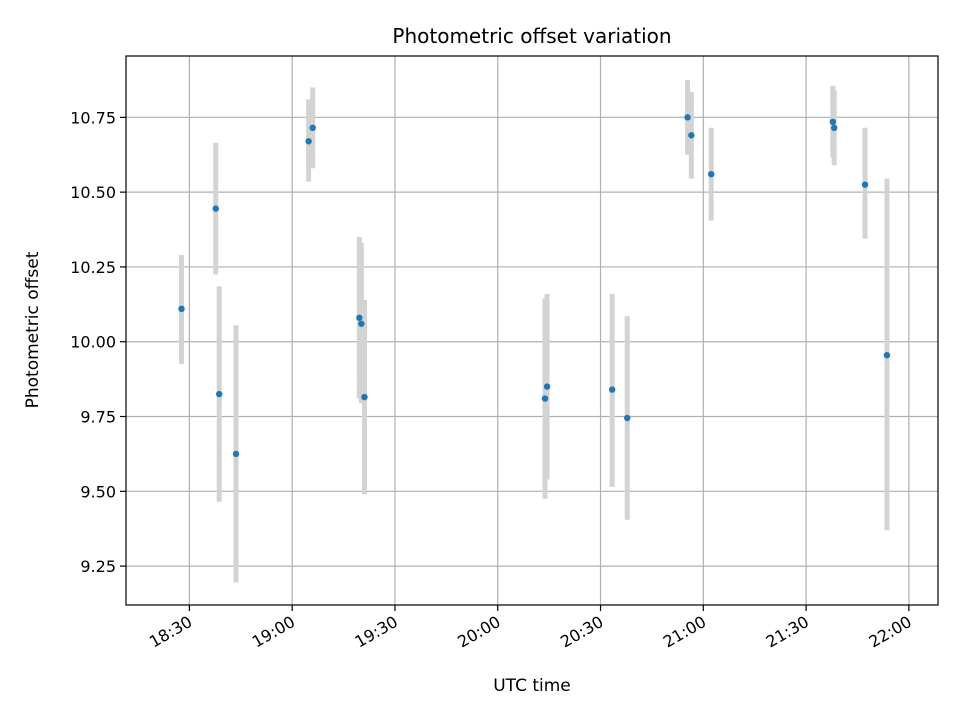  I want to click on x-tick-label: 22:00, so click(889, 632).